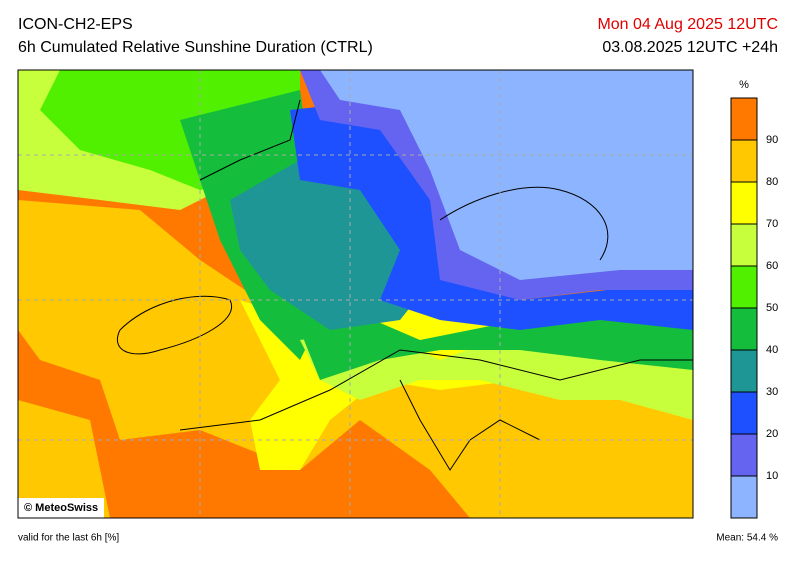  Describe the element at coordinates (744, 85) in the screenshot. I see `colorbar-unit: %` at that location.